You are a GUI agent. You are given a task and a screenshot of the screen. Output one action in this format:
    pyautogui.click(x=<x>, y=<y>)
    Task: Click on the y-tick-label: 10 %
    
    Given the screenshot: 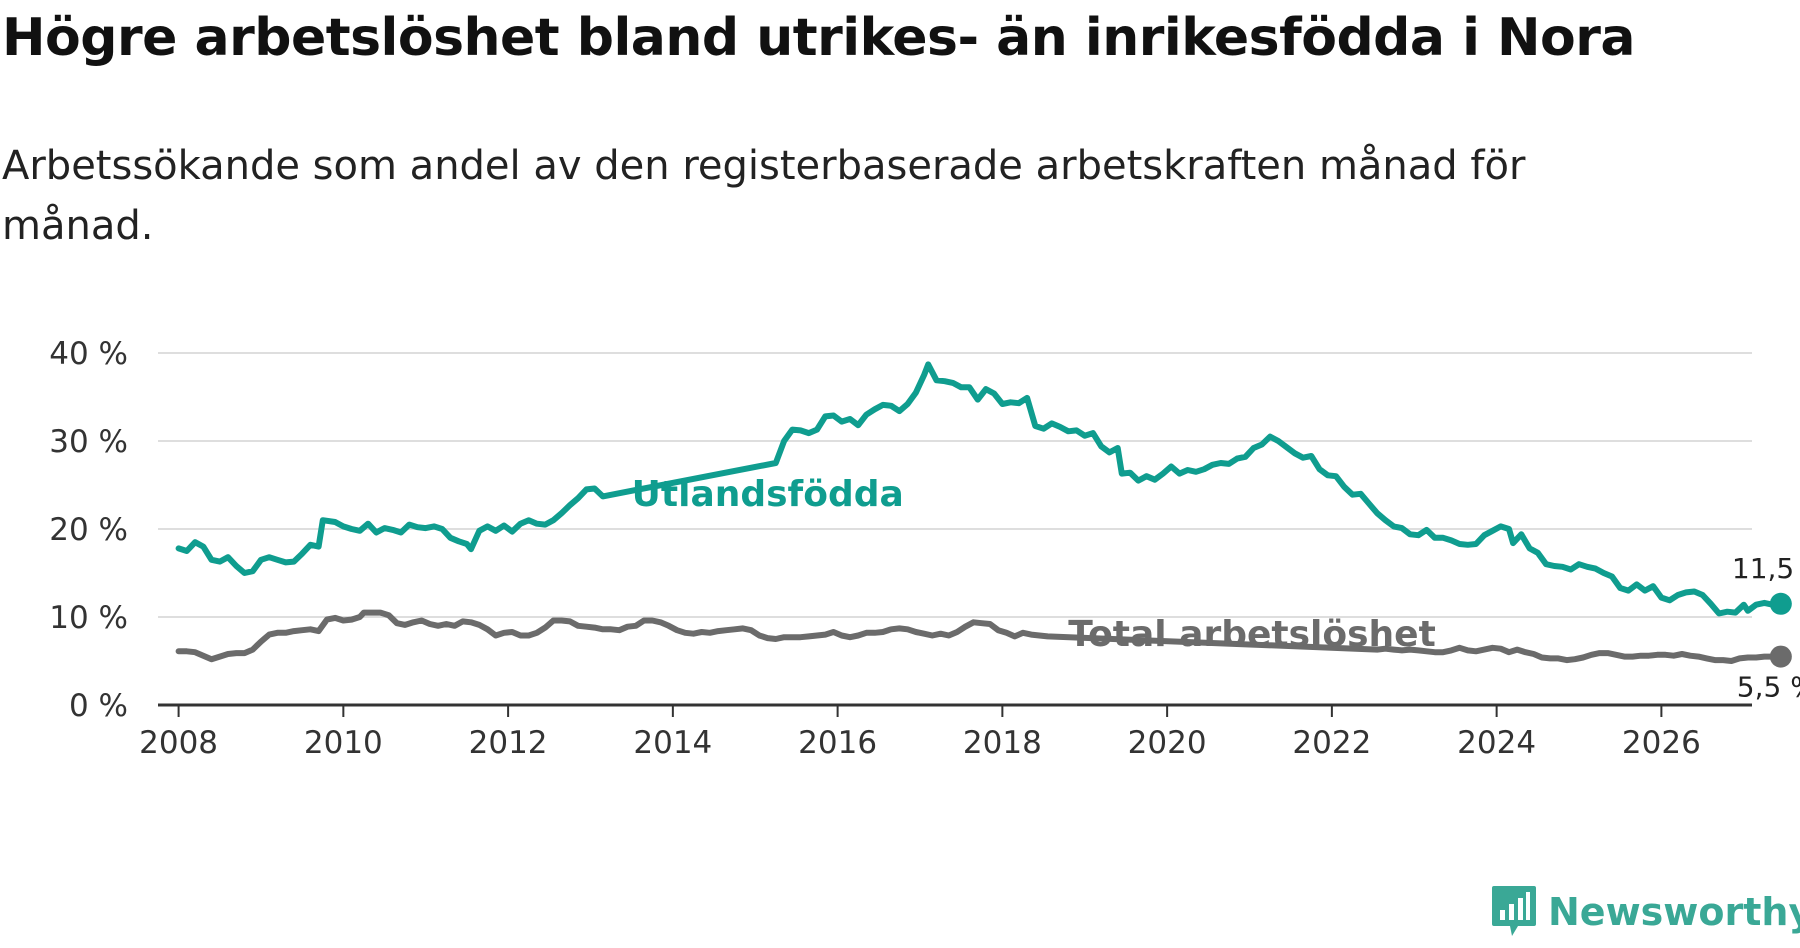 What is the action you would take?
    pyautogui.click(x=88, y=618)
    